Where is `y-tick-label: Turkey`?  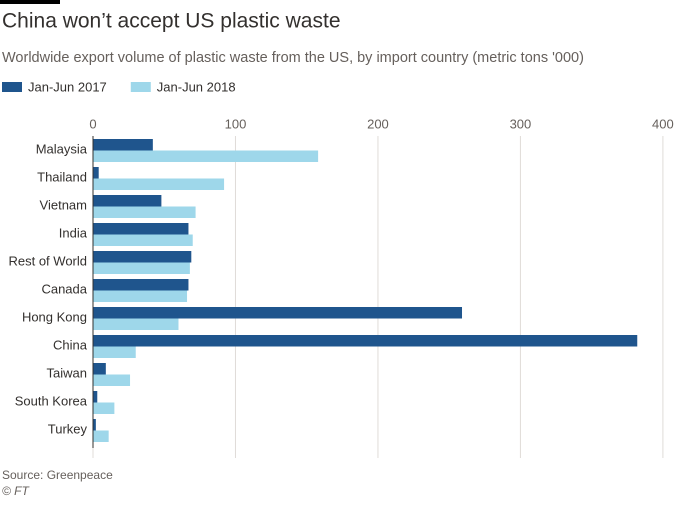 y-tick-label: Turkey is located at coordinates (68, 428).